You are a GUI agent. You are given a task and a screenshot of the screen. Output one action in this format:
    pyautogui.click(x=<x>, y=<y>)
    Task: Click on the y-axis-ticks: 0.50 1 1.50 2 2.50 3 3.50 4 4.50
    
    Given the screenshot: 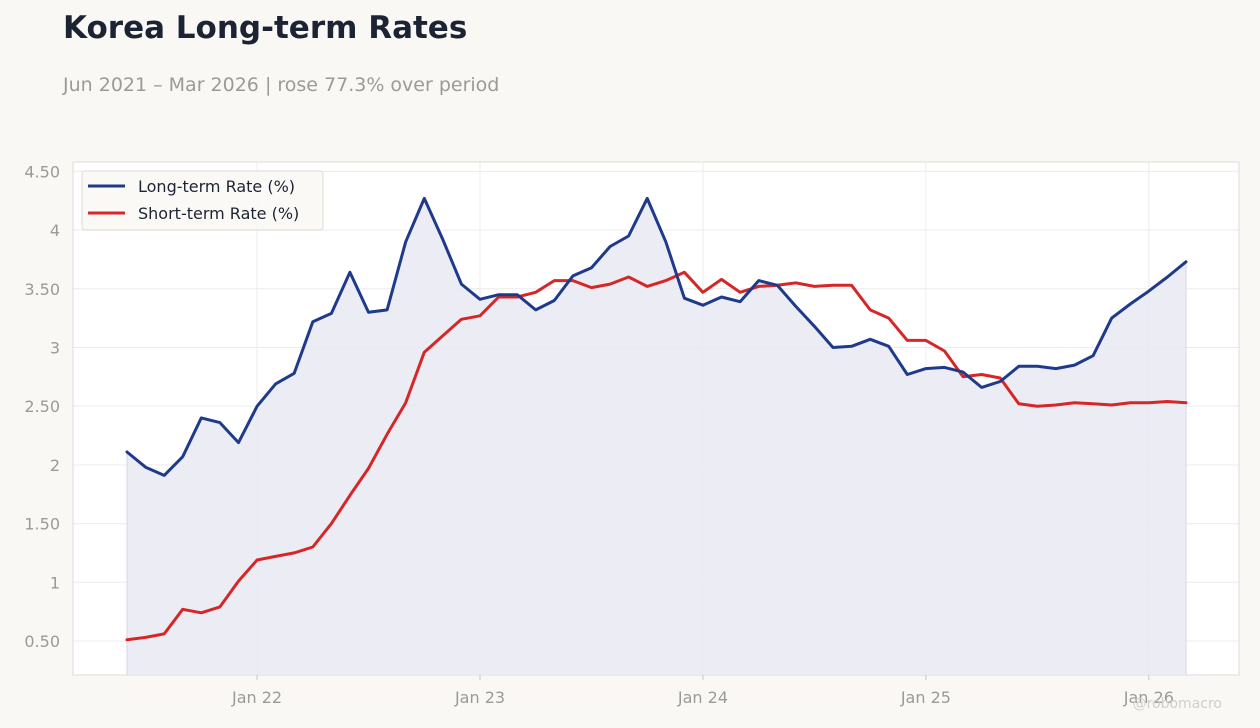 What is the action you would take?
    pyautogui.click(x=42, y=406)
    